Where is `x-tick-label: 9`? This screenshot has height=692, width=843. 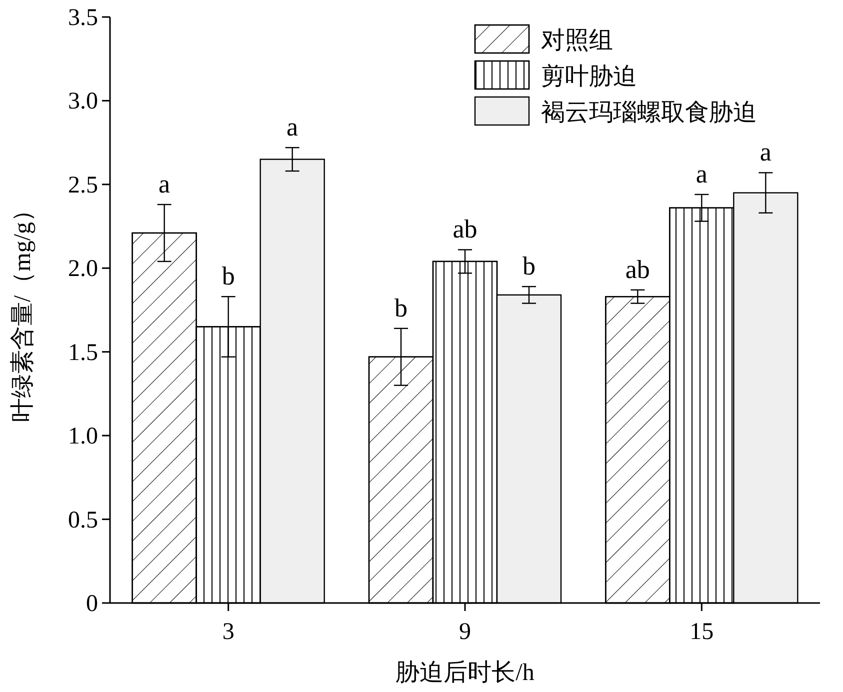 x-tick-label: 9 is located at coordinates (465, 632).